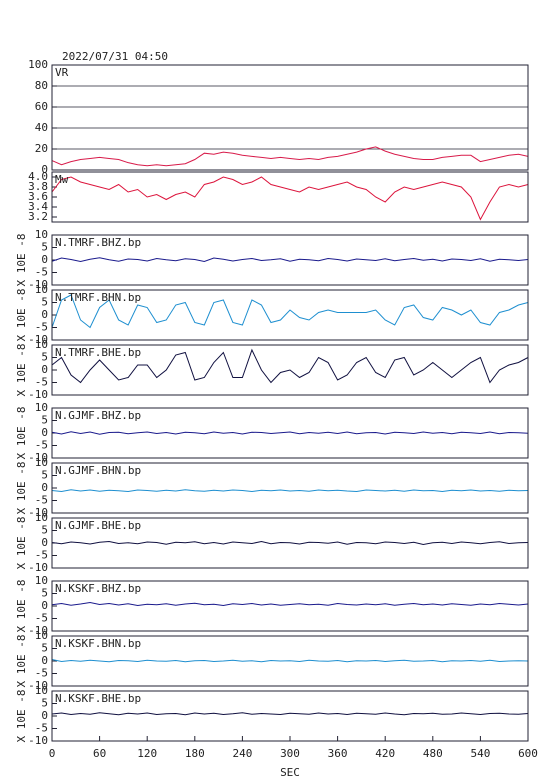 Image resolution: width=554 pixels, height=781 pixels. What do you see at coordinates (41, 85) in the screenshot?
I see `y-tick-label: 80` at bounding box center [41, 85].